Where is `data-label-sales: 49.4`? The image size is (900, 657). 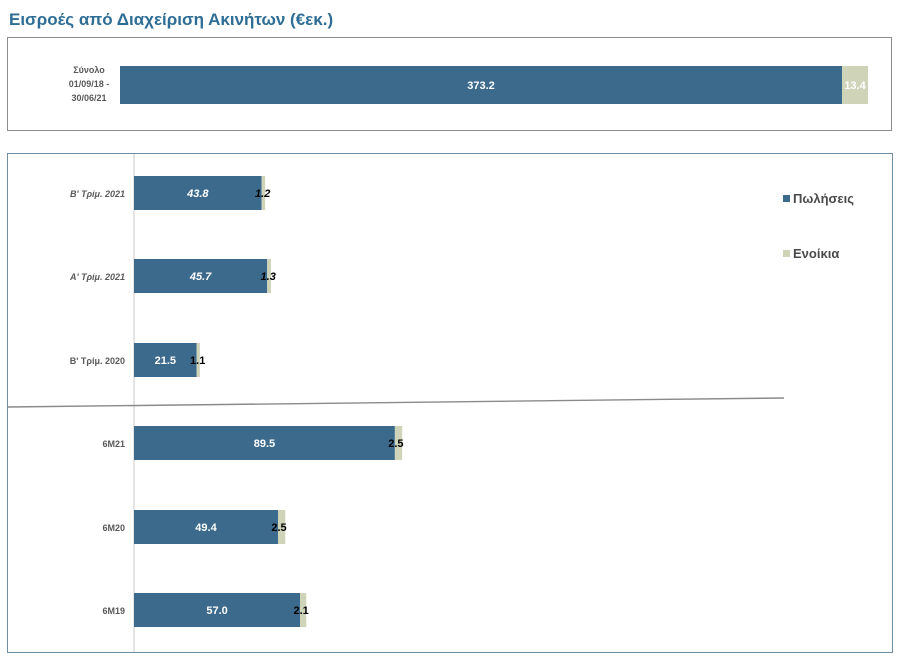 data-label-sales: 49.4 is located at coordinates (206, 528).